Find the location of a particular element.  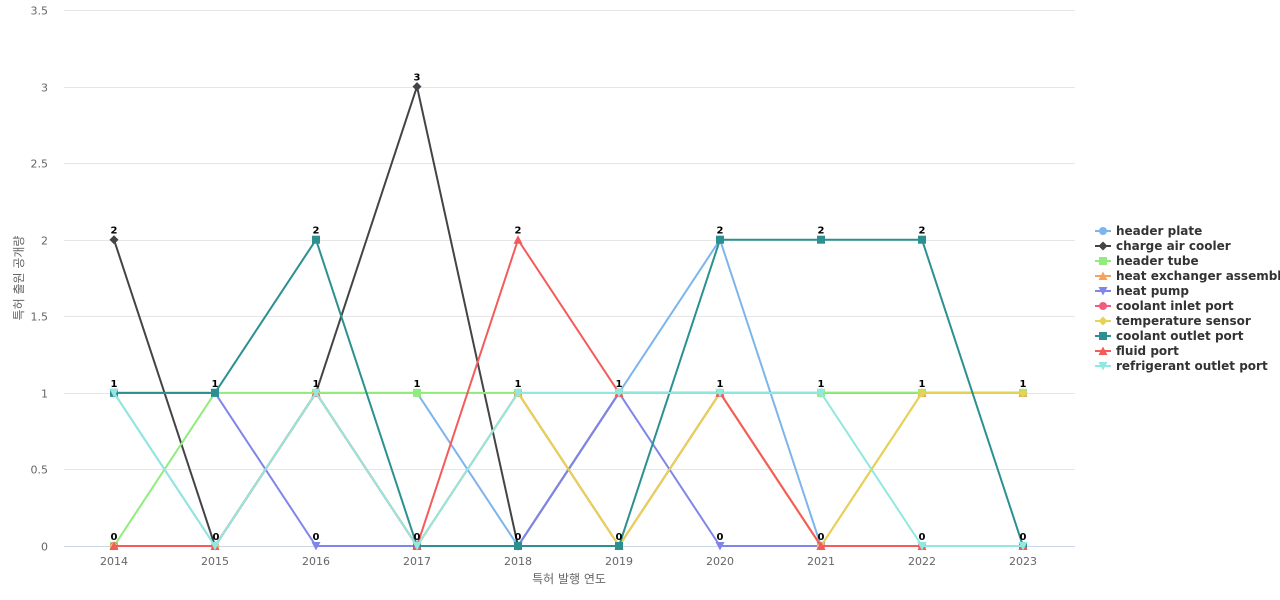

legend-label: refrigerant outlet port is located at coordinates (1192, 366).